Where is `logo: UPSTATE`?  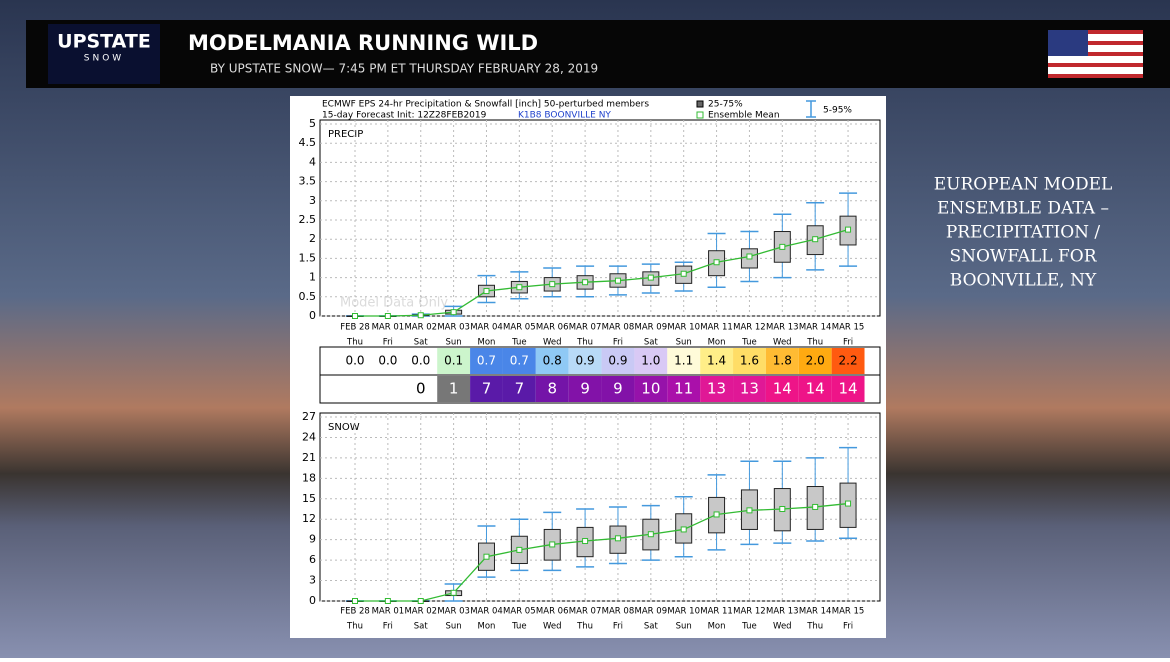 logo: UPSTATE is located at coordinates (104, 42).